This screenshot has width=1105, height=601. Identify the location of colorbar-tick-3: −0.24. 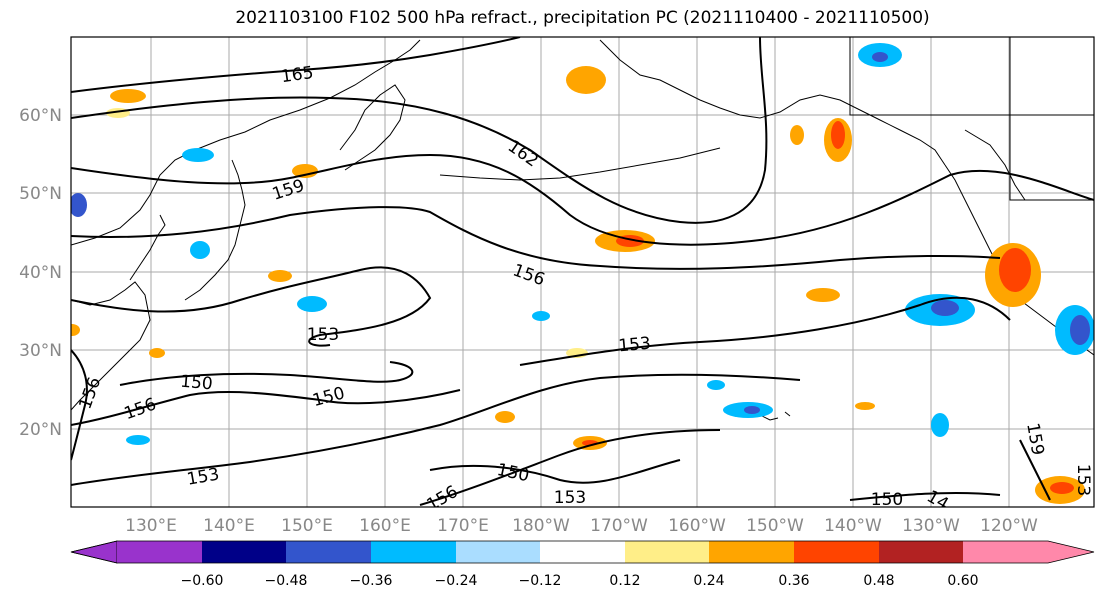
(456, 581).